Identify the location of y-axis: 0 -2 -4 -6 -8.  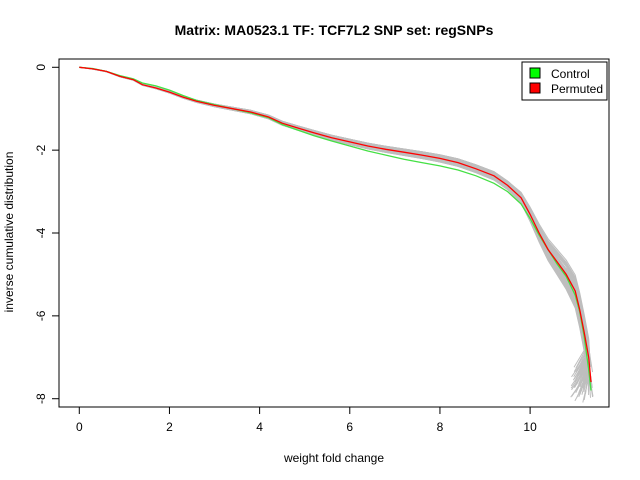
(46, 234).